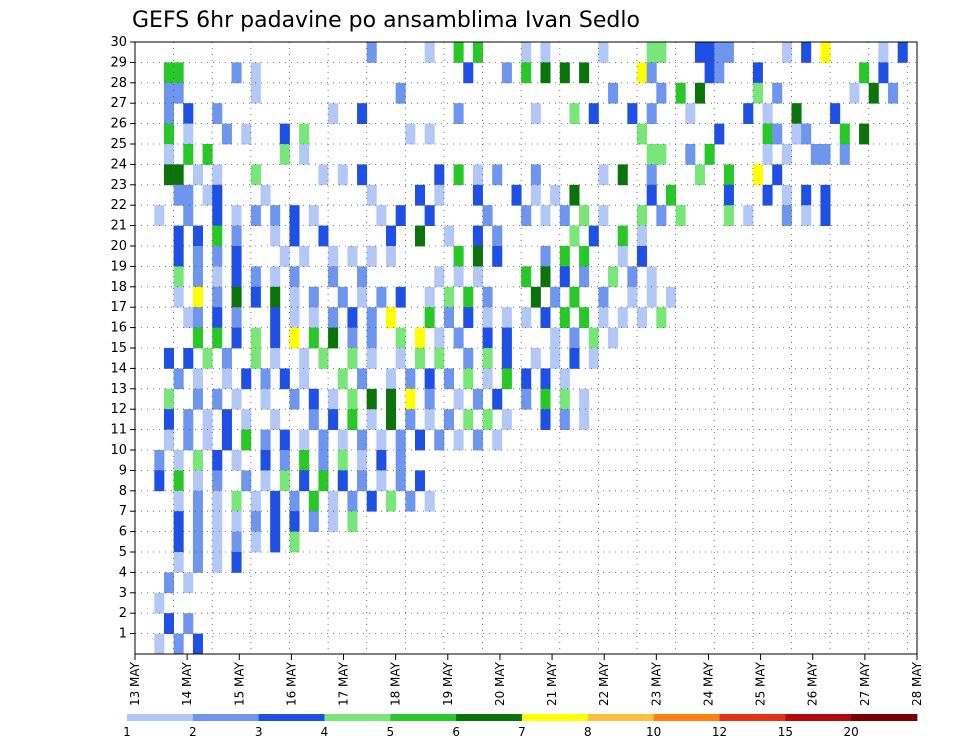 Image resolution: width=960 pixels, height=742 pixels. I want to click on x-tick-label: 17 MAY, so click(344, 683).